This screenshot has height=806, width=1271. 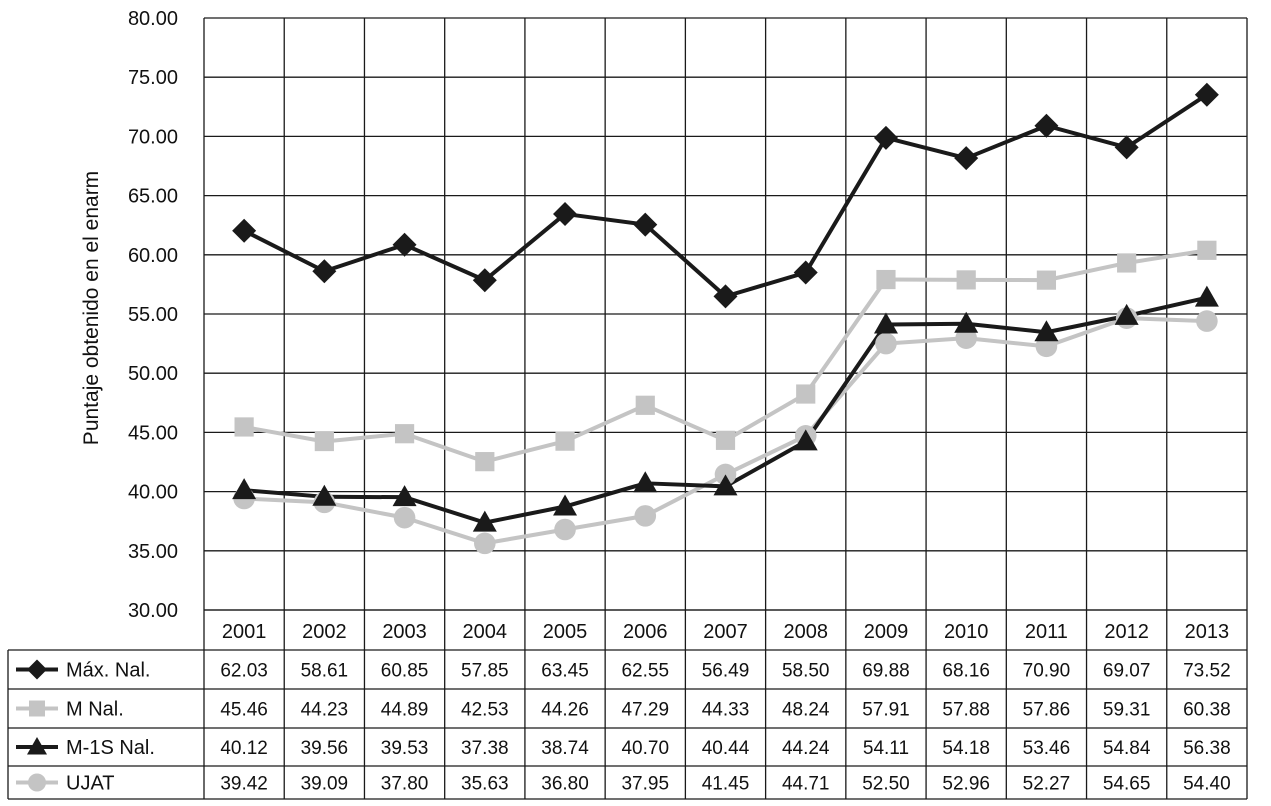 What do you see at coordinates (725, 632) in the screenshot?
I see `x-tick-label: 2007` at bounding box center [725, 632].